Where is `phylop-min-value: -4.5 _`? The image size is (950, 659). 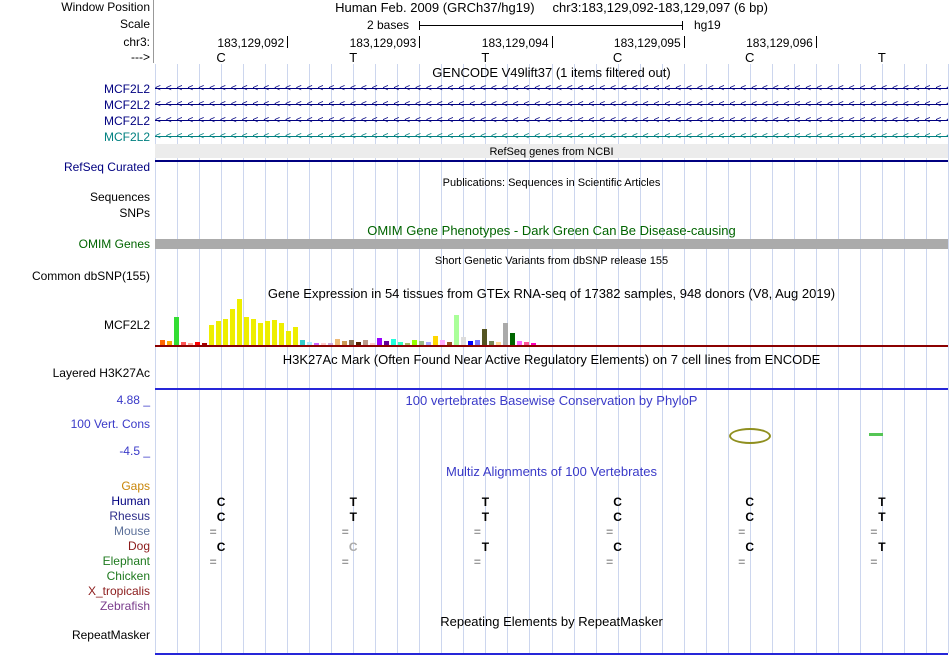
phylop-min-value: -4.5 _ is located at coordinates (134, 451).